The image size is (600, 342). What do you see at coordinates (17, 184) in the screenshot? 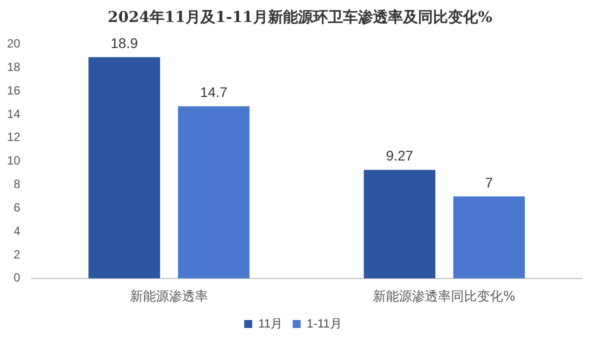
I see `y-tick-label: 8` at bounding box center [17, 184].